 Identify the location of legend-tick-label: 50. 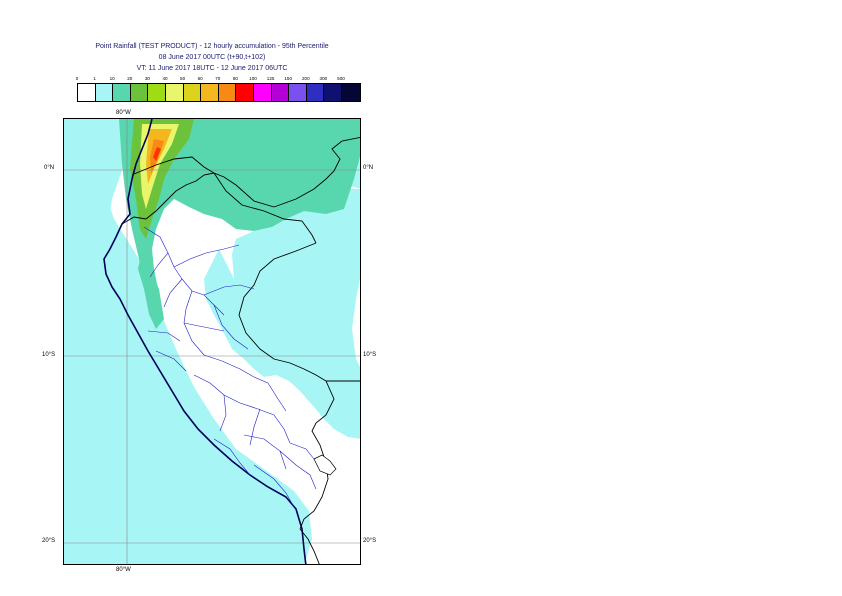
(183, 78).